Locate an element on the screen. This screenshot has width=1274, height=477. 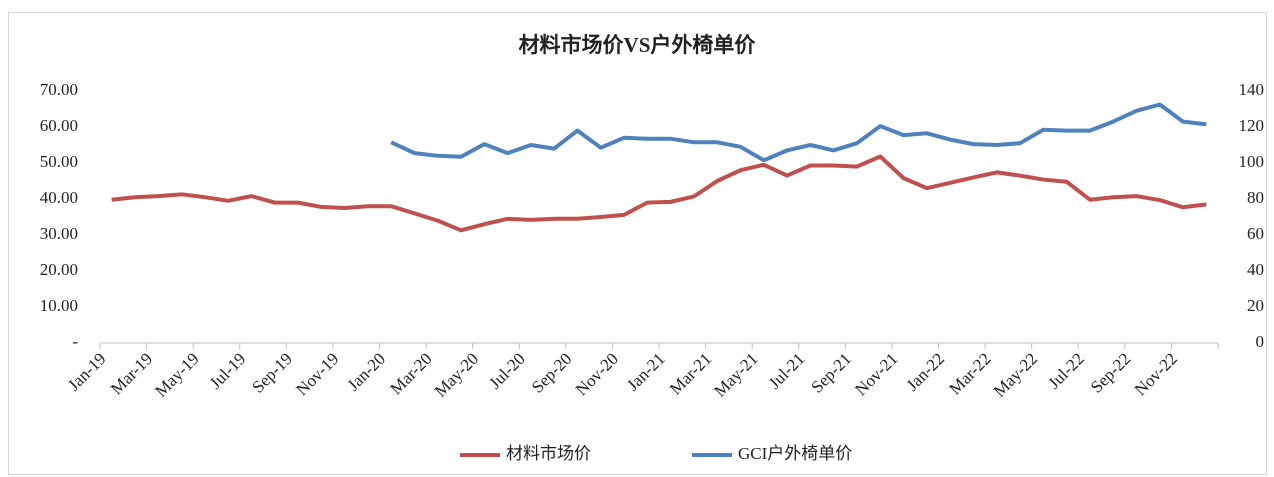
legend-label: GCI户外椅单价 is located at coordinates (795, 453).